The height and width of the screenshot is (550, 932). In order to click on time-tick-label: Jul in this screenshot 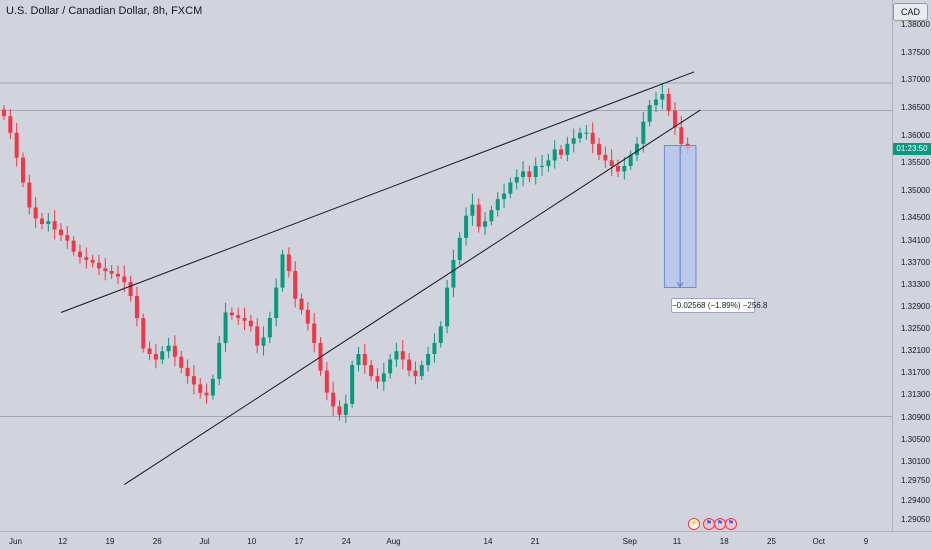, I will do `click(204, 541)`.